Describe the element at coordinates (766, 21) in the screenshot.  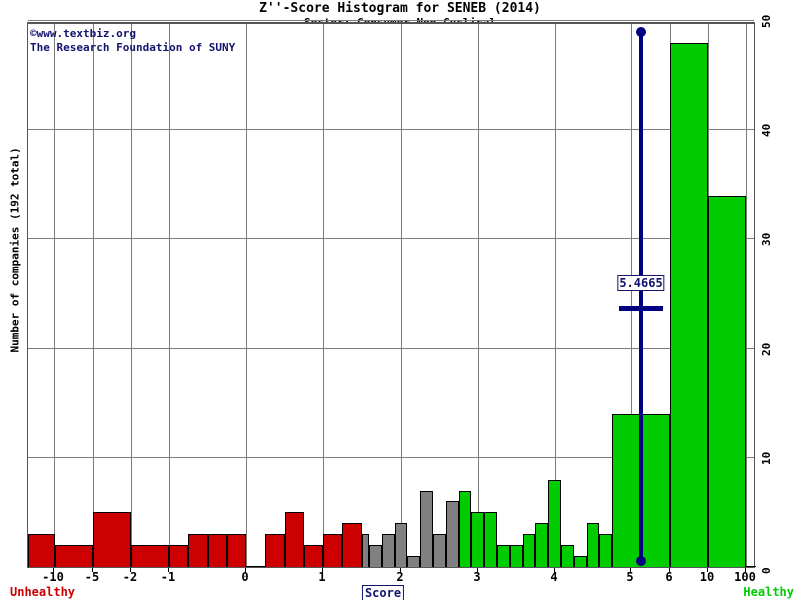
I see `y-tick-label: 50` at that location.